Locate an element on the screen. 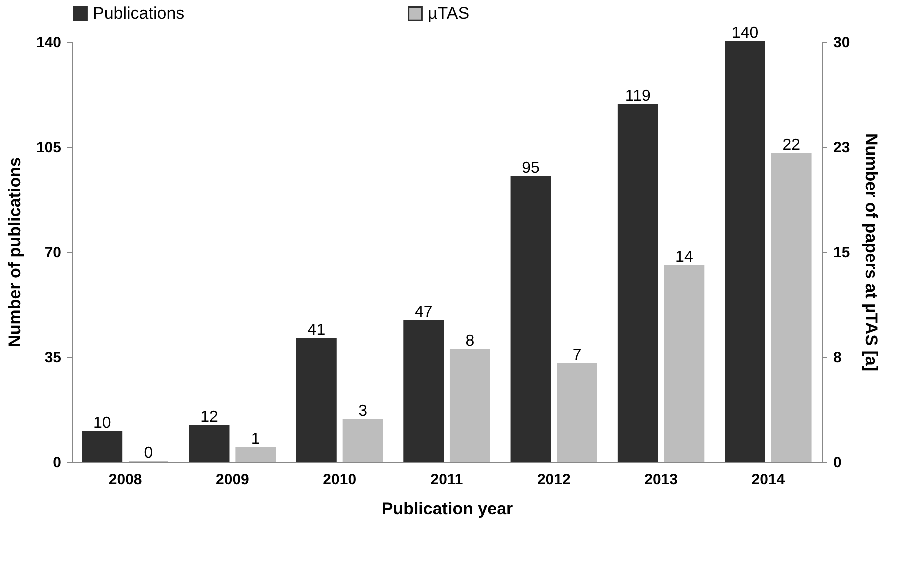  data-label: 95 is located at coordinates (531, 168).